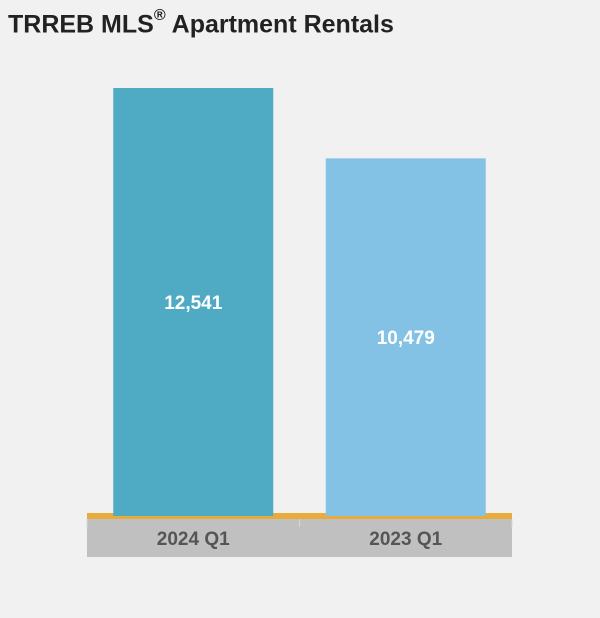 This screenshot has width=600, height=618. I want to click on registered-mark: ®, so click(159, 15).